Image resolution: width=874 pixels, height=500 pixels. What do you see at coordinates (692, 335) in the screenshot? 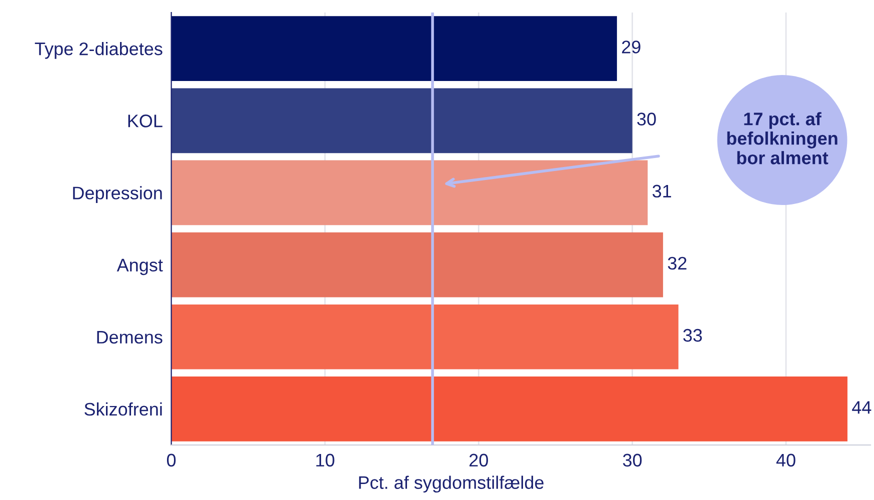
I see `data-label: 33` at bounding box center [692, 335].